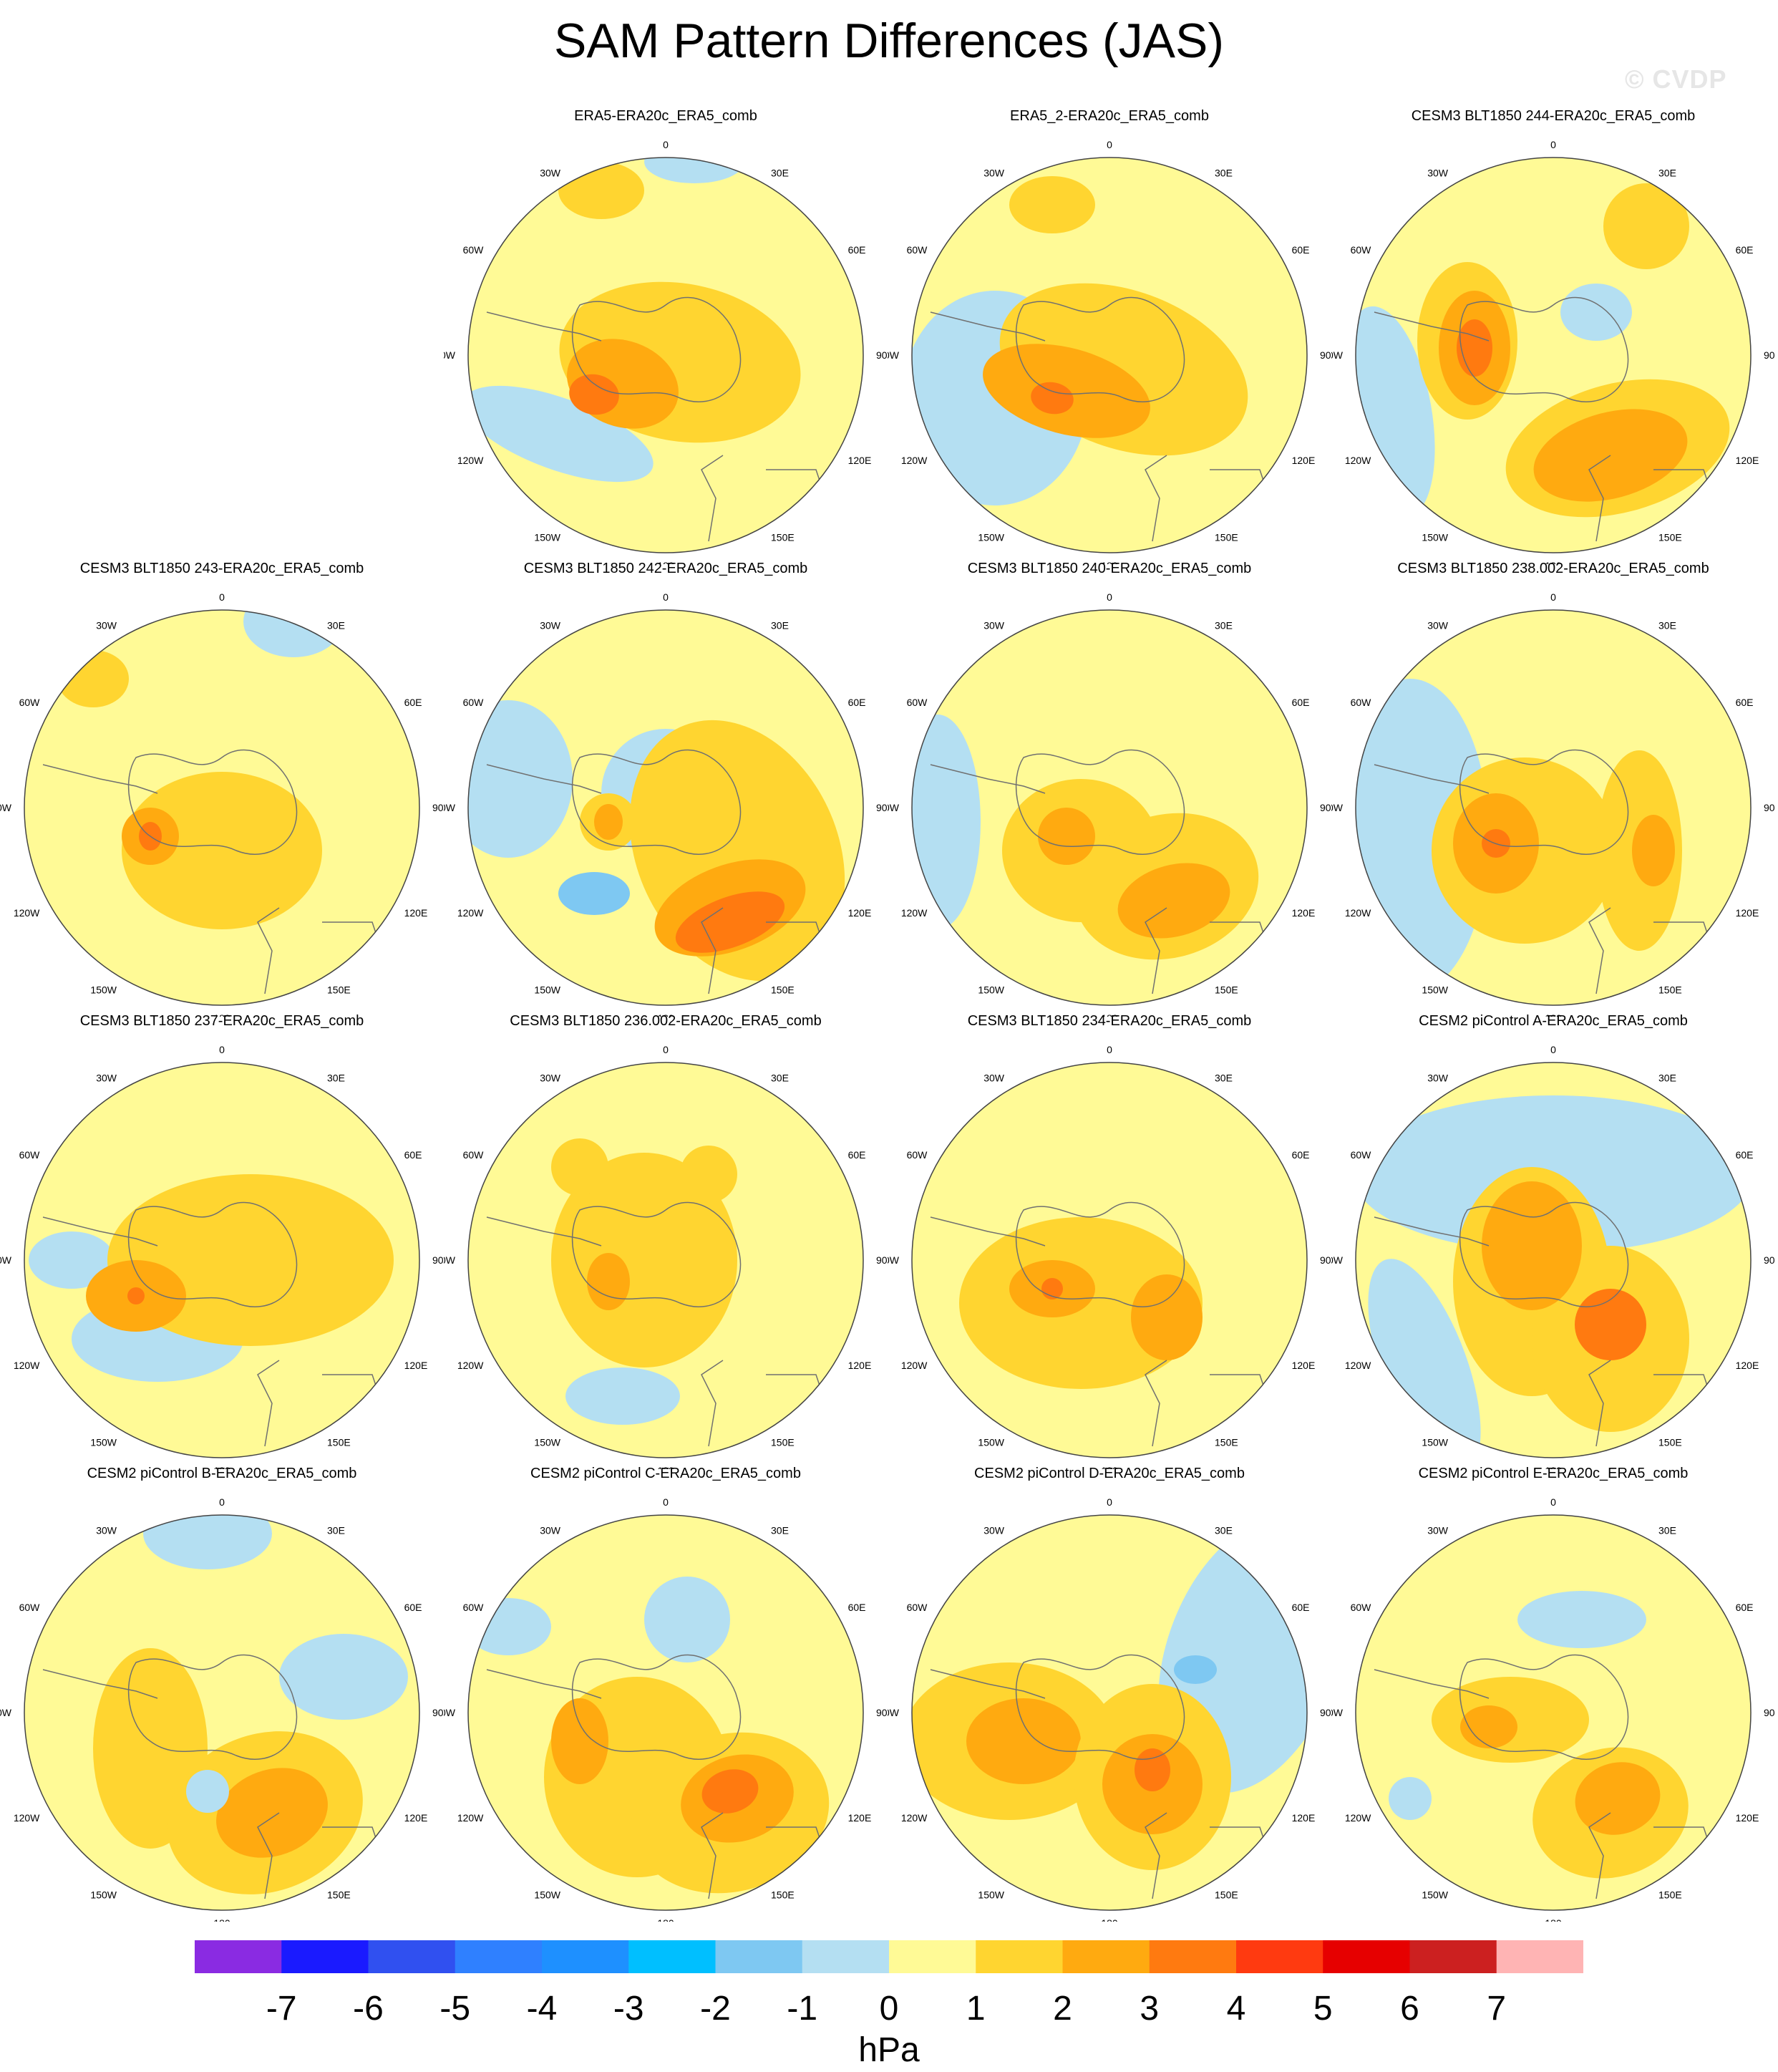 Image resolution: width=1778 pixels, height=2072 pixels. I want to click on colorbar-tick-label: 2, so click(1062, 2009).